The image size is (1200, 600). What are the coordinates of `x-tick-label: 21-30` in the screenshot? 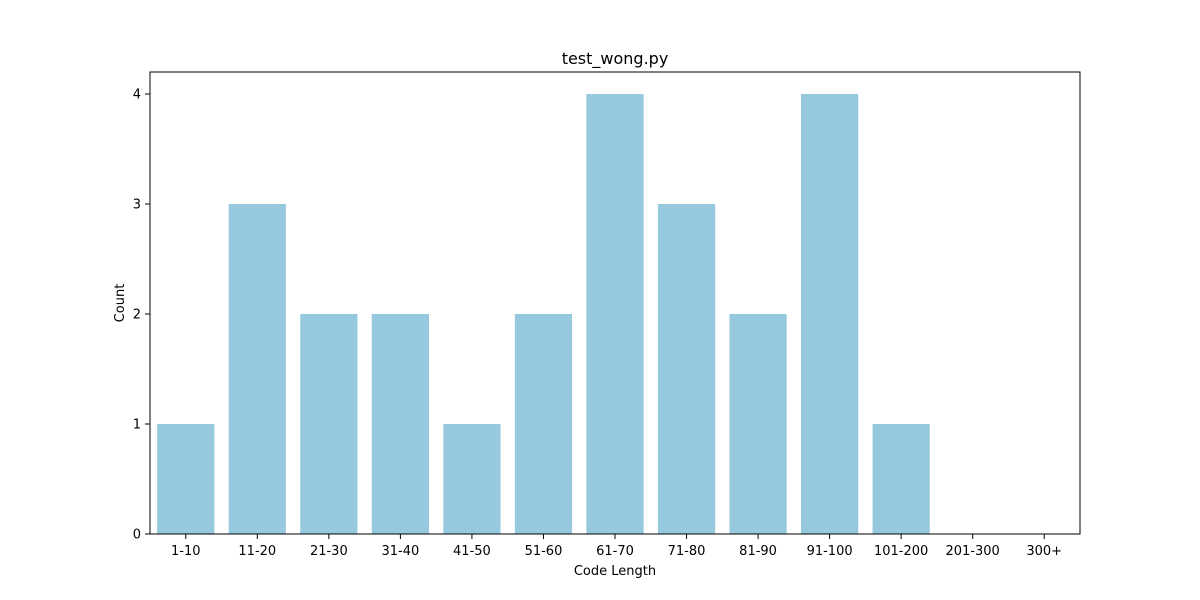 It's located at (329, 551).